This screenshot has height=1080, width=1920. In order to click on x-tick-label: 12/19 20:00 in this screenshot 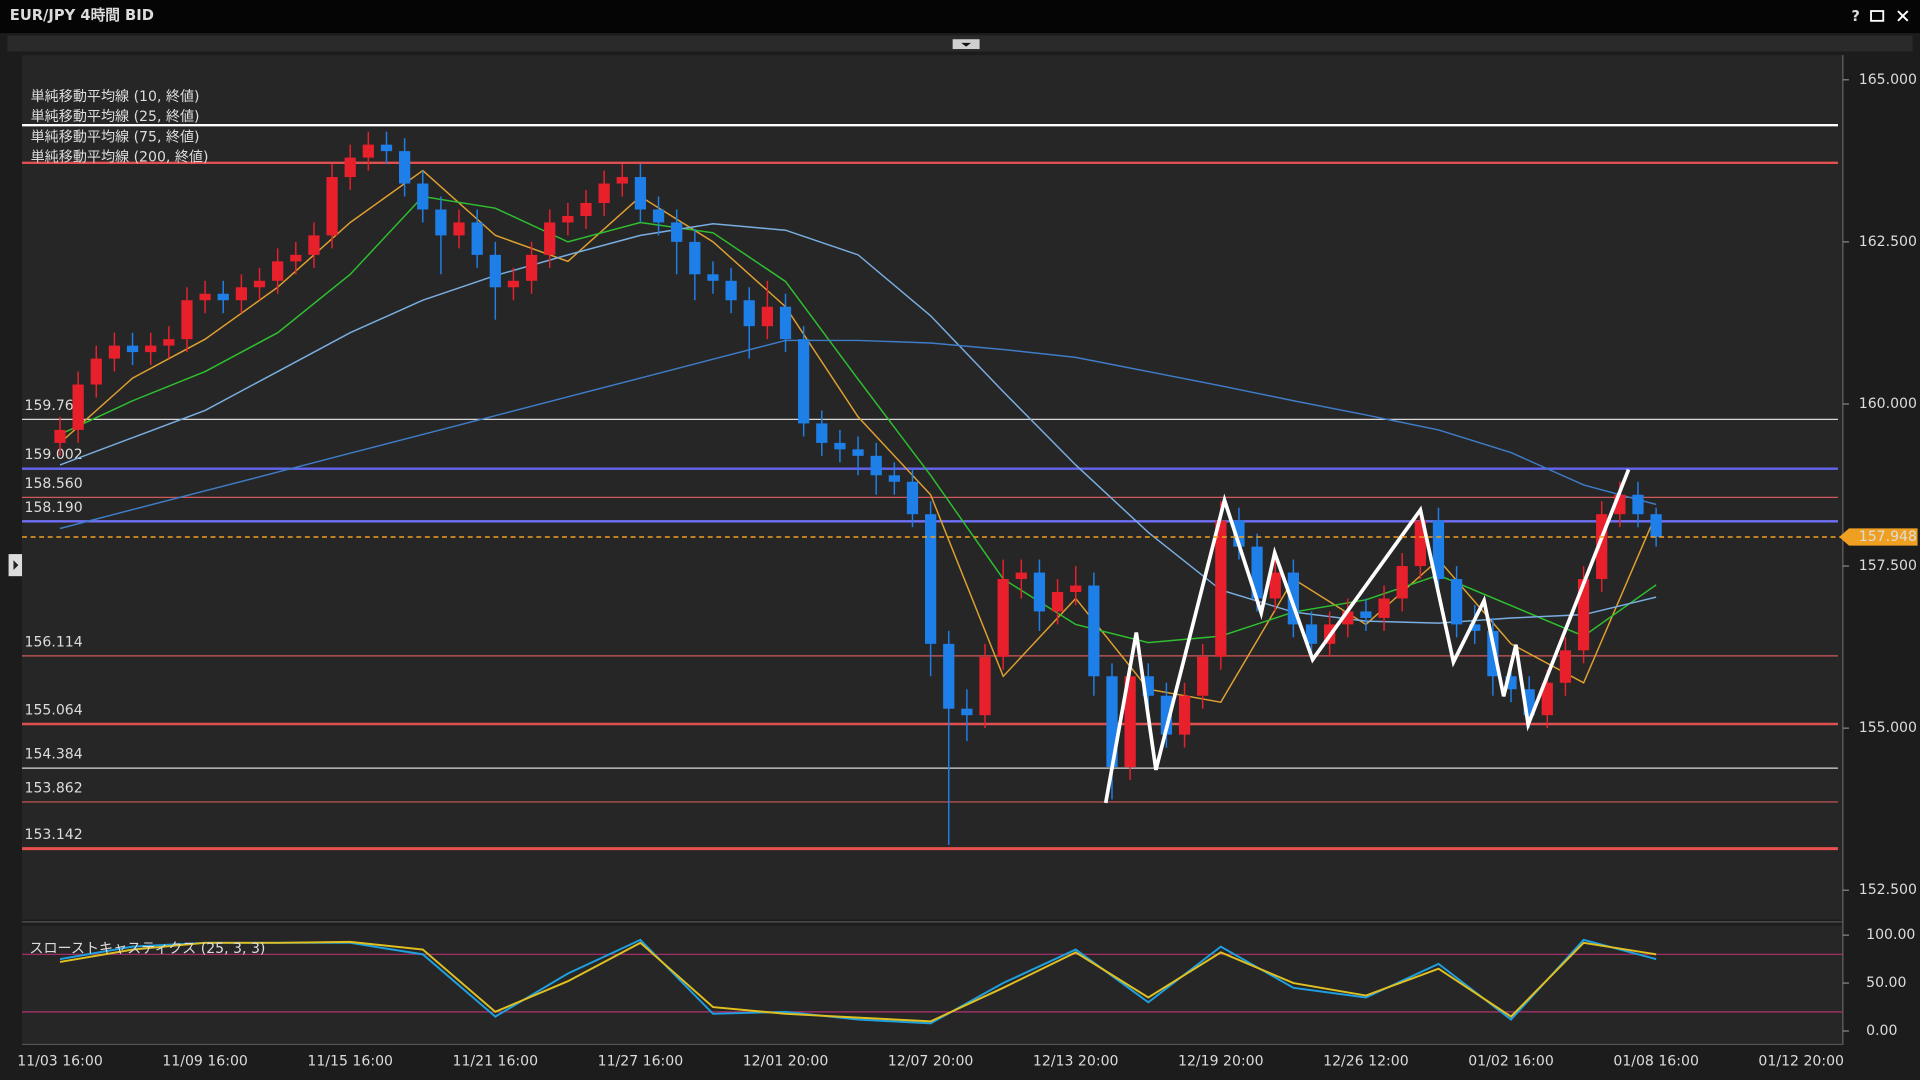, I will do `click(1221, 1062)`.